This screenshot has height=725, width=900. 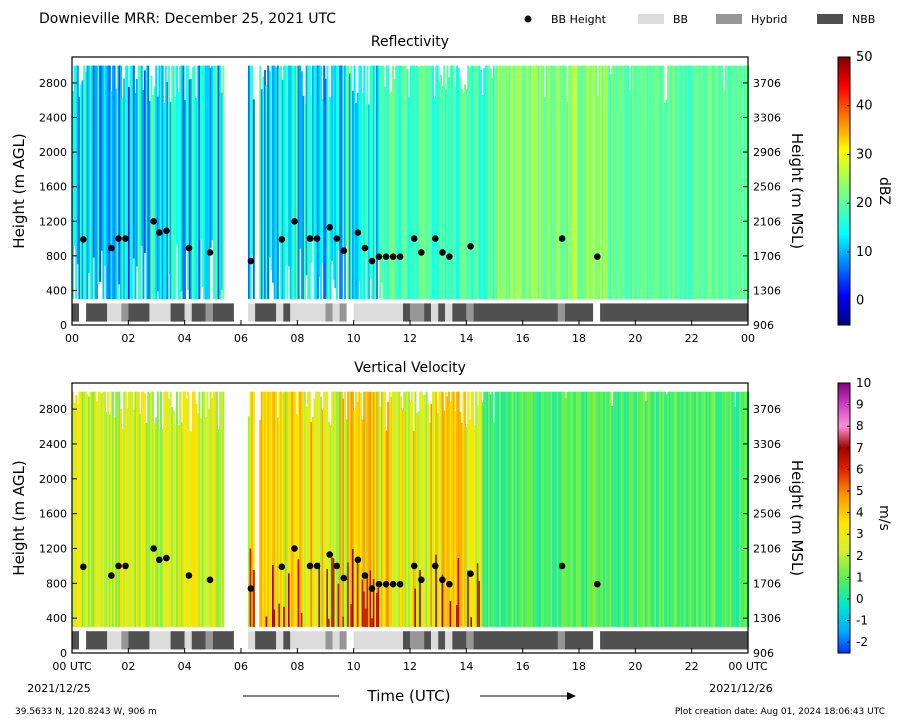 I want to click on colorbar-tick-label: 5, so click(x=860, y=491).